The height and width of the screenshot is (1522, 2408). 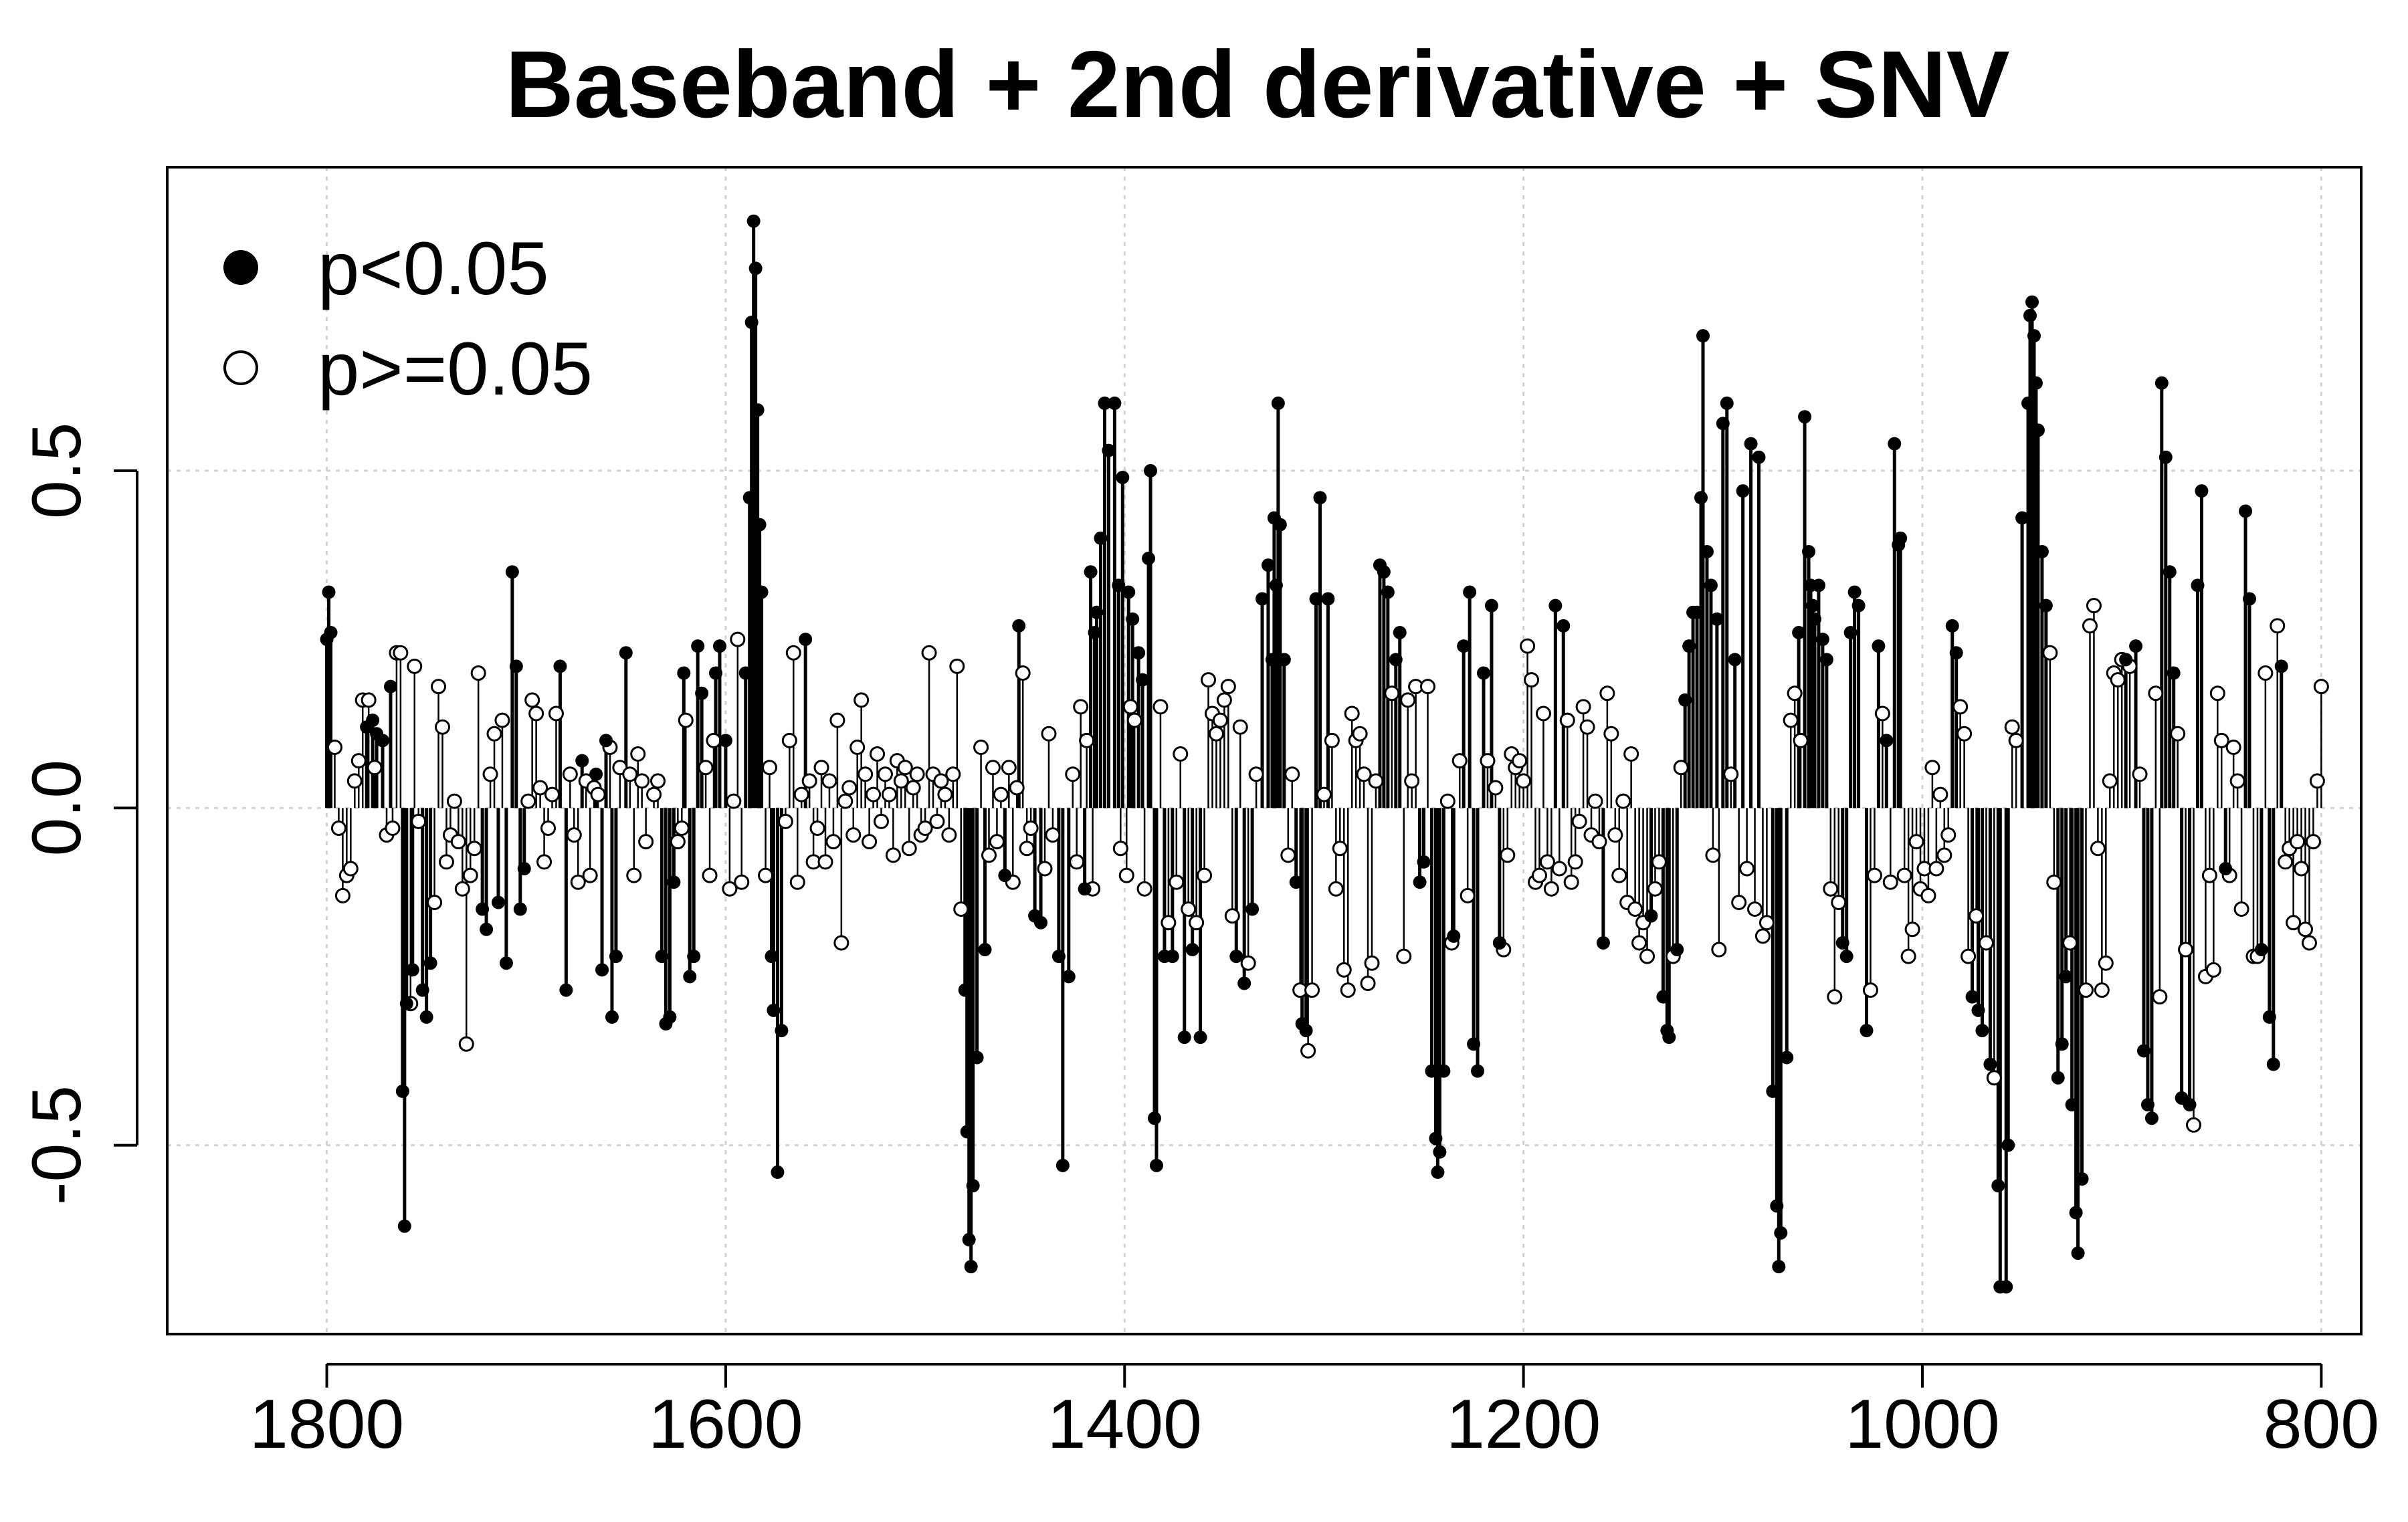 What do you see at coordinates (455, 369) in the screenshot?
I see `legend-label: p>=0.05` at bounding box center [455, 369].